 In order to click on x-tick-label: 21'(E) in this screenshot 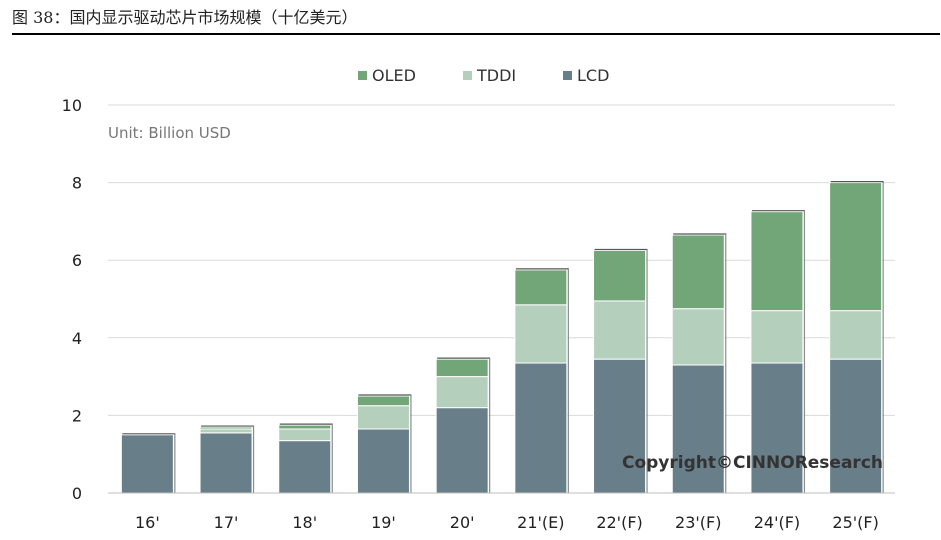, I will do `click(540, 522)`.